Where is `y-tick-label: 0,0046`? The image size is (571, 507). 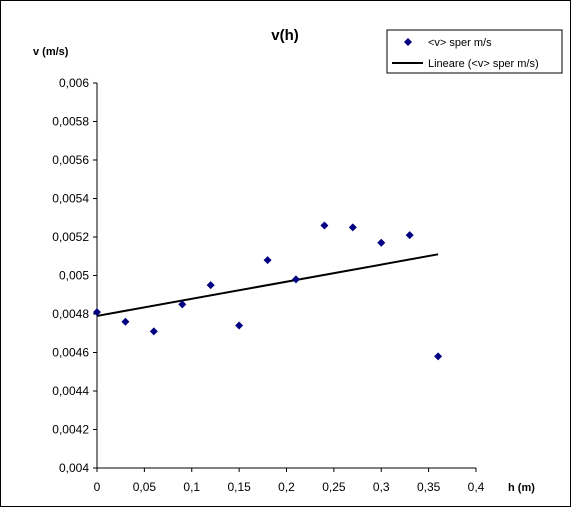 y-tick-label: 0,0046 is located at coordinates (70, 353).